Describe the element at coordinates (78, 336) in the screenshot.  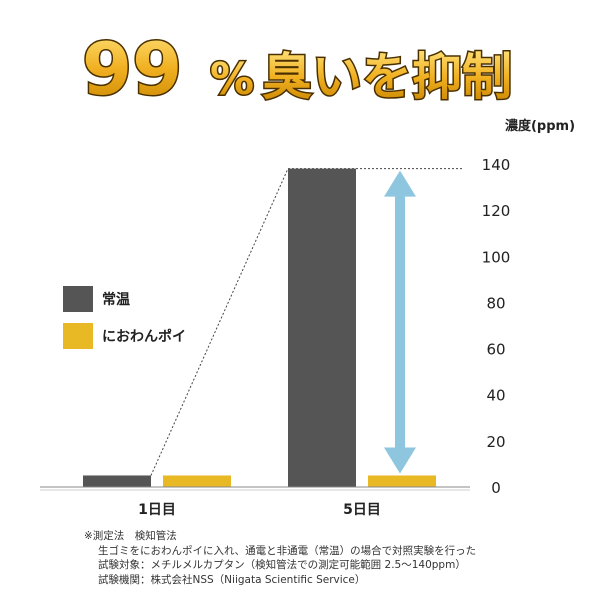
I see `legend-swatch-product` at that location.